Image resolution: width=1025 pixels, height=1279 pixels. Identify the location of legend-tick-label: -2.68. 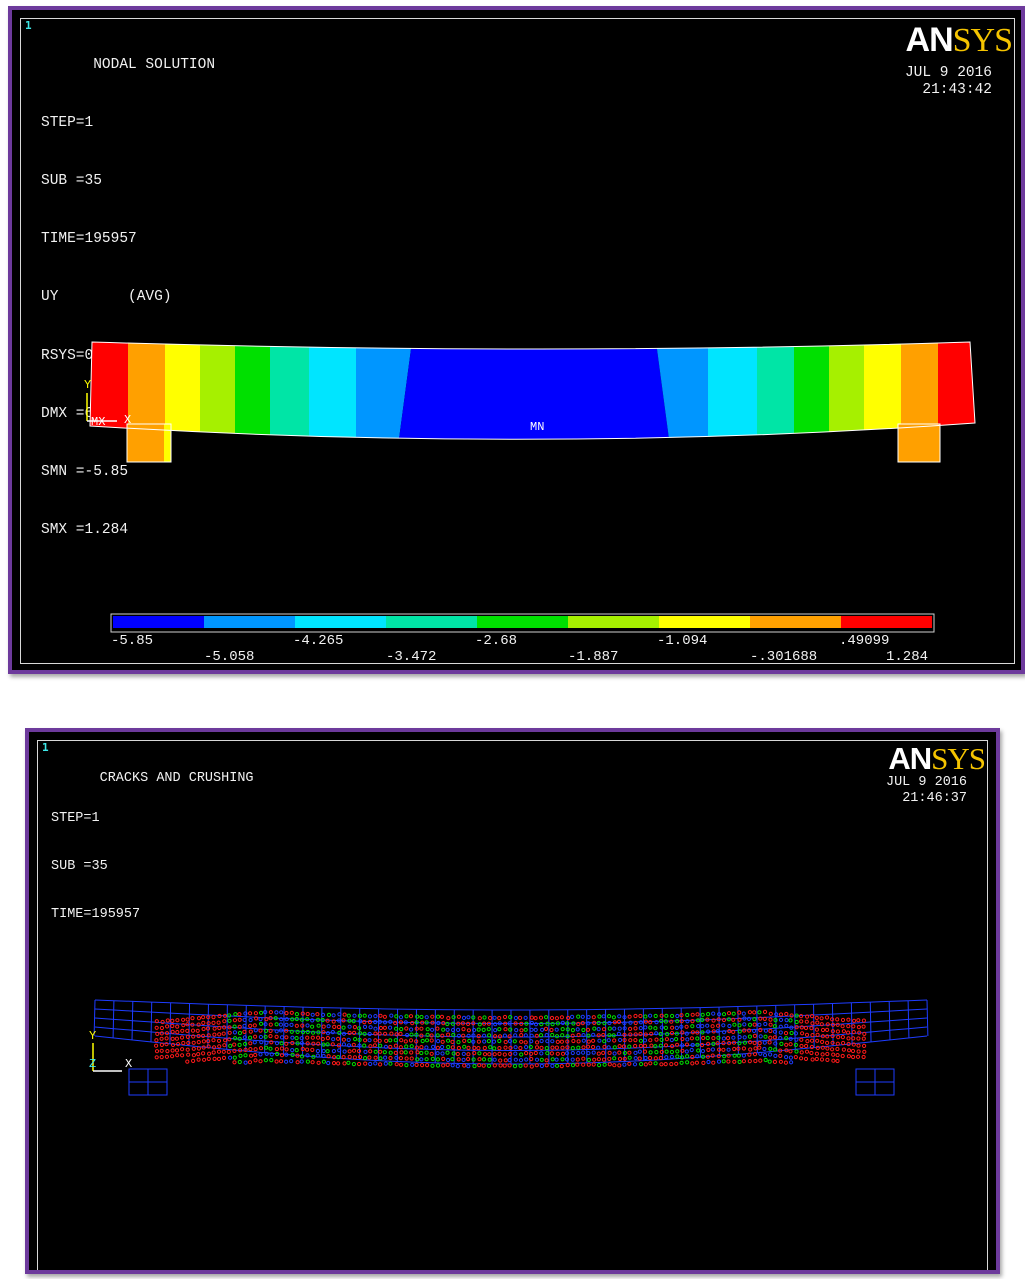
(496, 641).